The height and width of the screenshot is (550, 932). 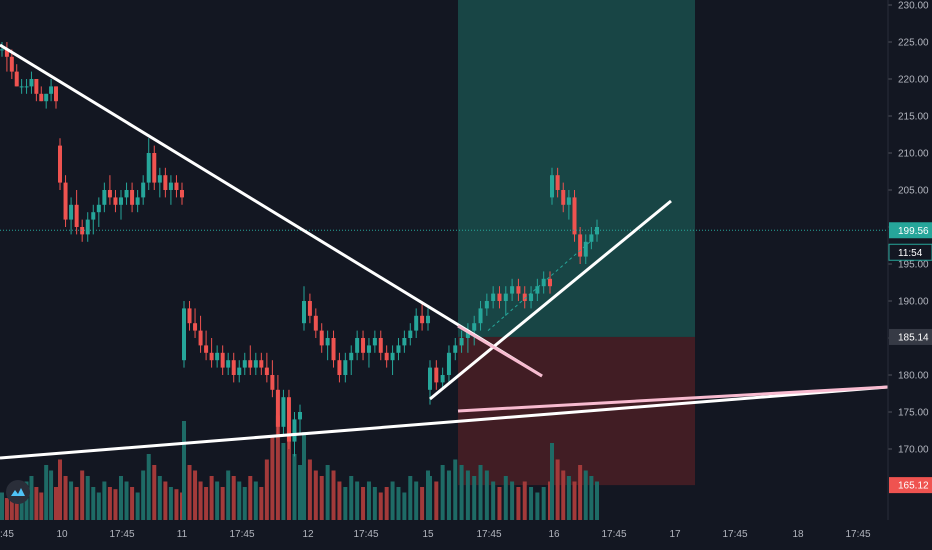 What do you see at coordinates (182, 534) in the screenshot?
I see `time-tick-label: 11` at bounding box center [182, 534].